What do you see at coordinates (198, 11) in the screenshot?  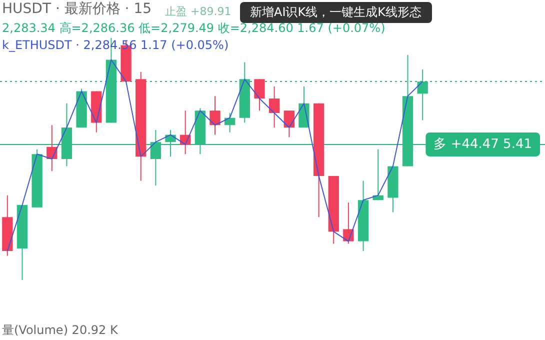 I see `text: 止盈 +89.91` at bounding box center [198, 11].